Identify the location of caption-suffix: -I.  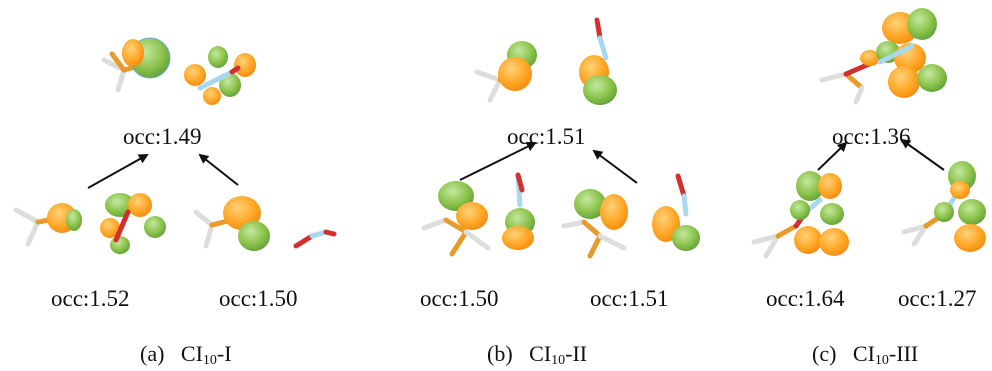
(224, 353).